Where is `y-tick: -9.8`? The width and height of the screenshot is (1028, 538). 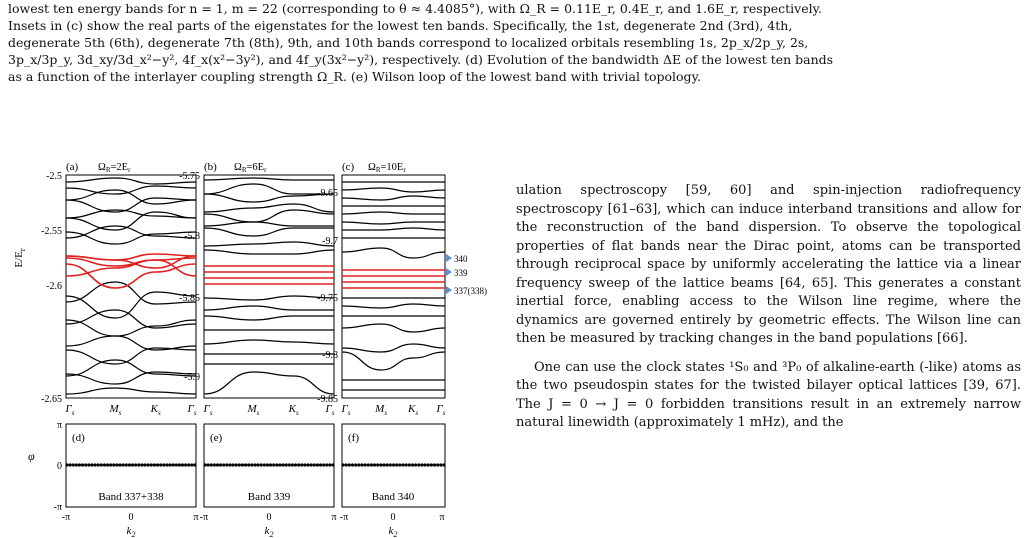
y-tick: -9.8 is located at coordinates (330, 355).